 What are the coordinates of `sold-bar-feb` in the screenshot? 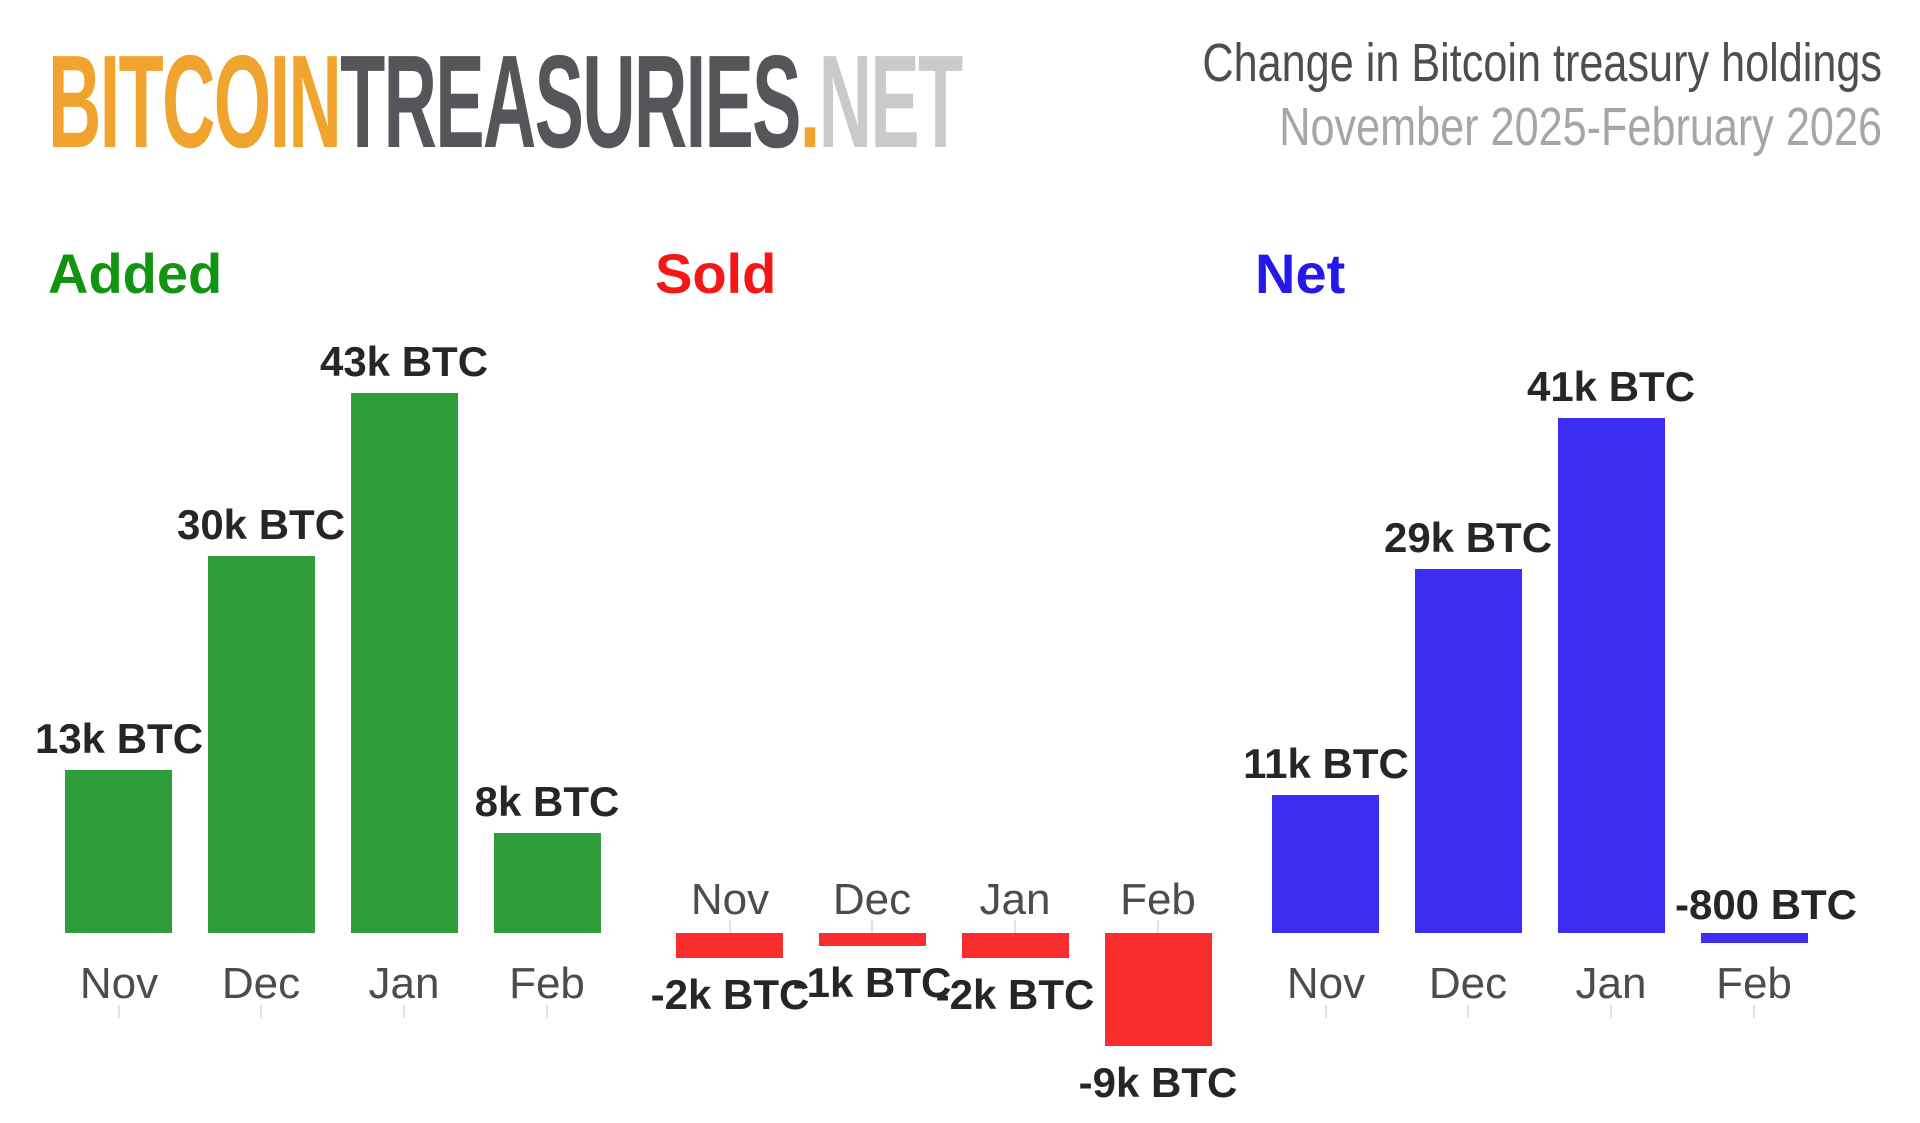 It's located at (1158, 989).